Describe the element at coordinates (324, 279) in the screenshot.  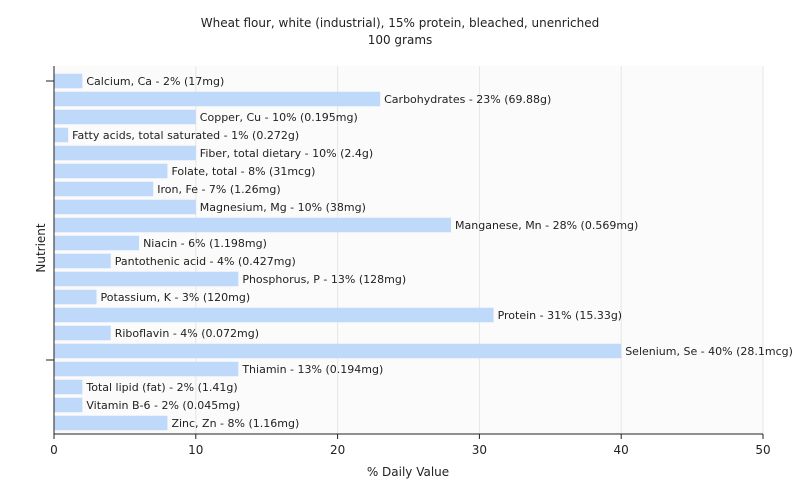
I see `bar-label: Phosphorus, P - 13% (128mg)` at that location.